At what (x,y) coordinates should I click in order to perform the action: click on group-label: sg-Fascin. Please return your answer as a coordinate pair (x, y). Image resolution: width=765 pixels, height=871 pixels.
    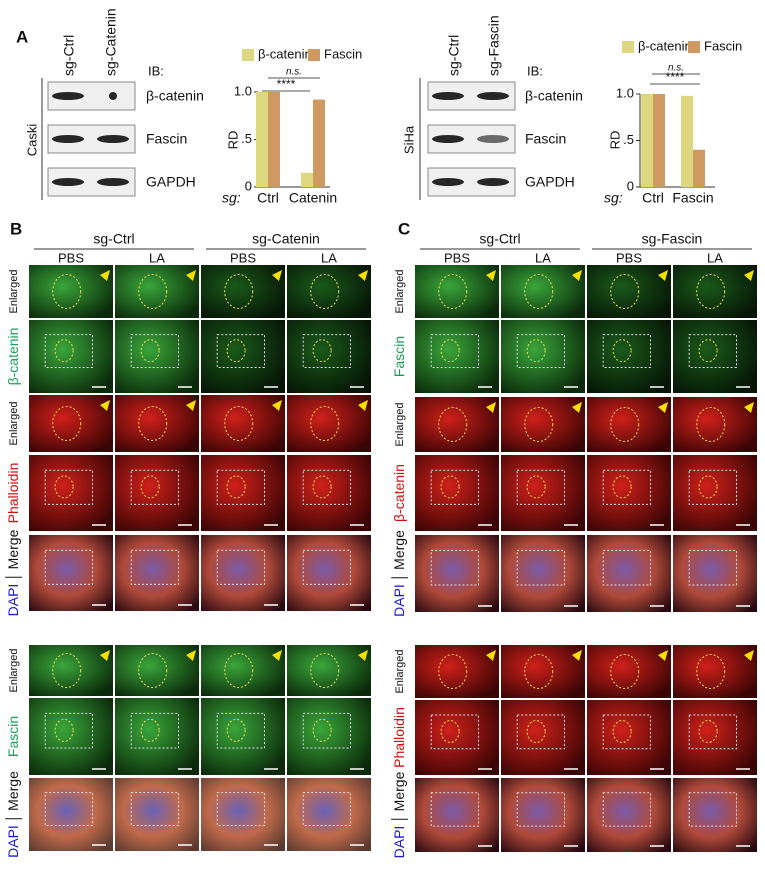
    Looking at the image, I should click on (672, 239).